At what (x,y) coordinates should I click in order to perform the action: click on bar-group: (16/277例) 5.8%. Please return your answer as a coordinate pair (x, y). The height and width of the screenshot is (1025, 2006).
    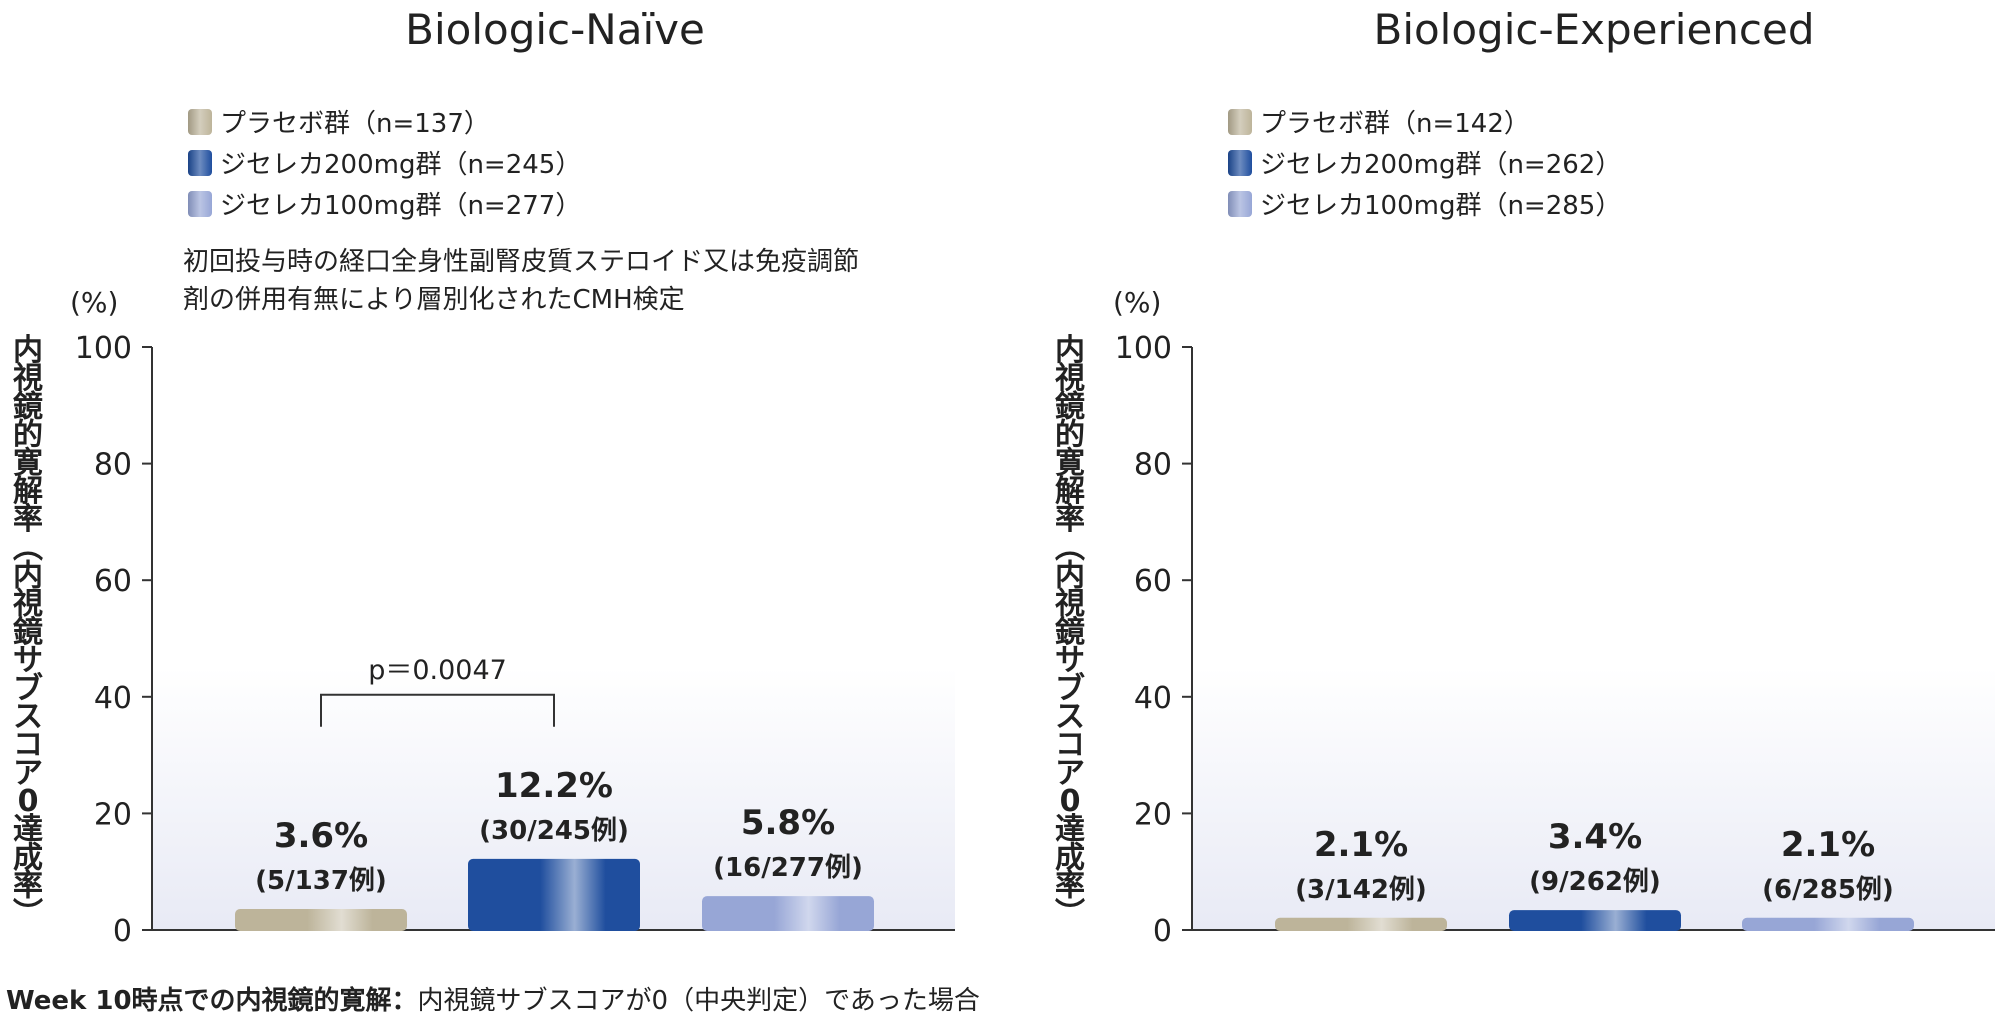
    Looking at the image, I should click on (788, 867).